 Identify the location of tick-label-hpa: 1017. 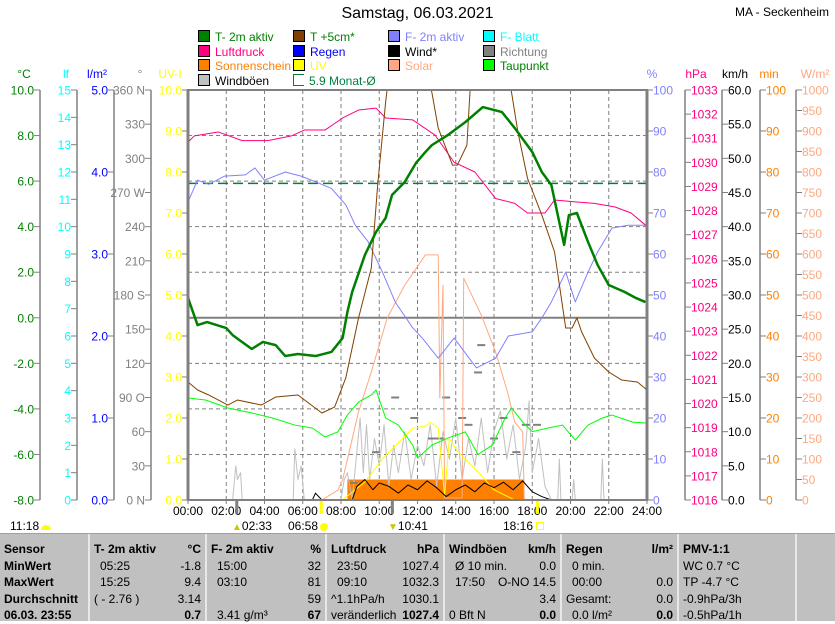
(704, 476).